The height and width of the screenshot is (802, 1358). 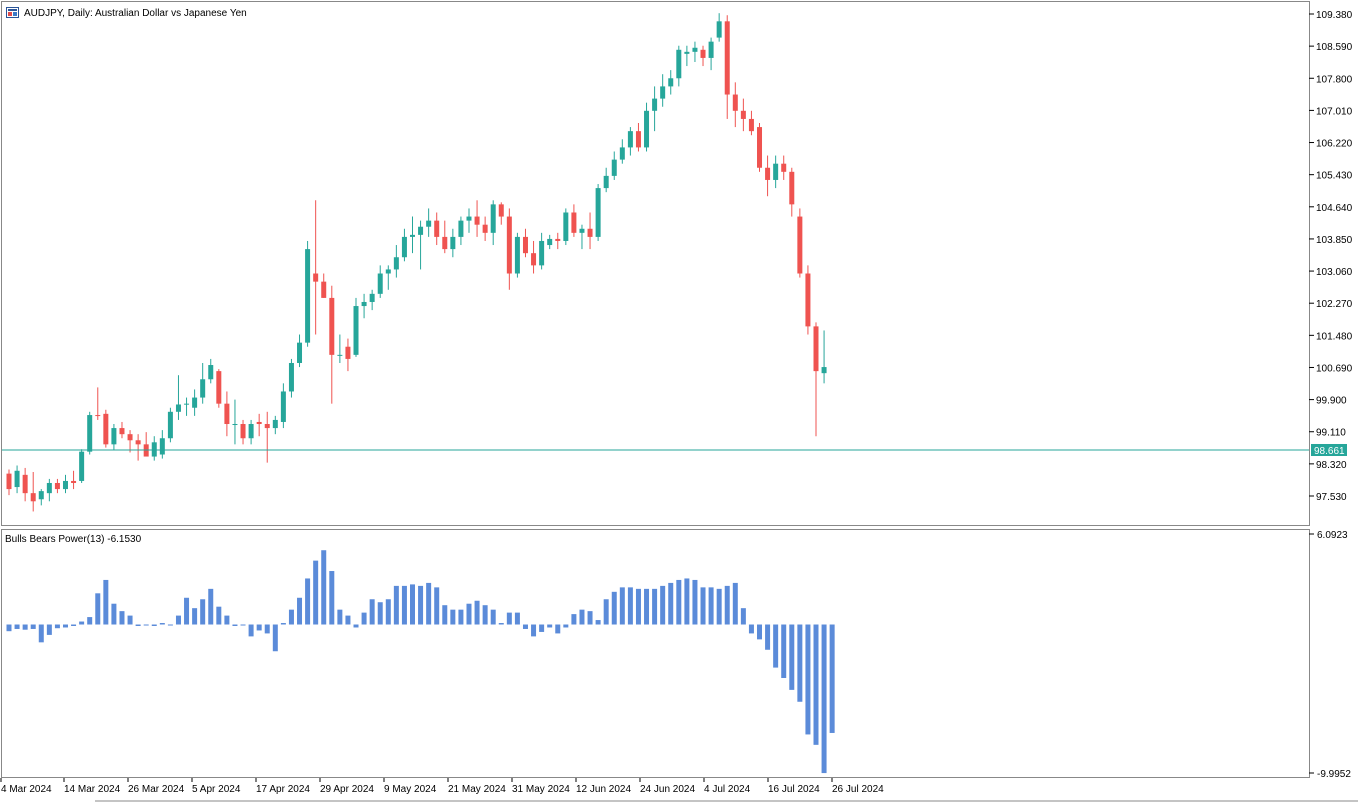 What do you see at coordinates (674, 450) in the screenshot?
I see `current-price-line: 98.661` at bounding box center [674, 450].